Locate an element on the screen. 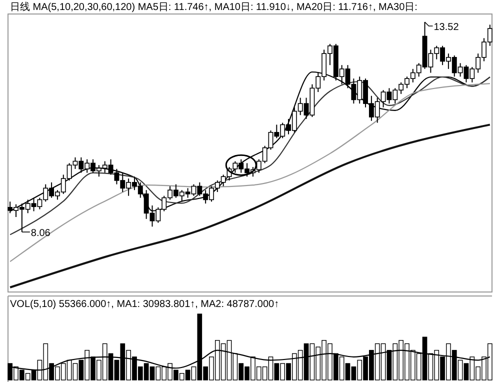 Image resolution: width=495 pixels, height=382 pixels. chart-title: VOL(5,10) 55366.000↑, MA1: 30983.801↑, MA2: 48787.000↑ is located at coordinates (145, 304).